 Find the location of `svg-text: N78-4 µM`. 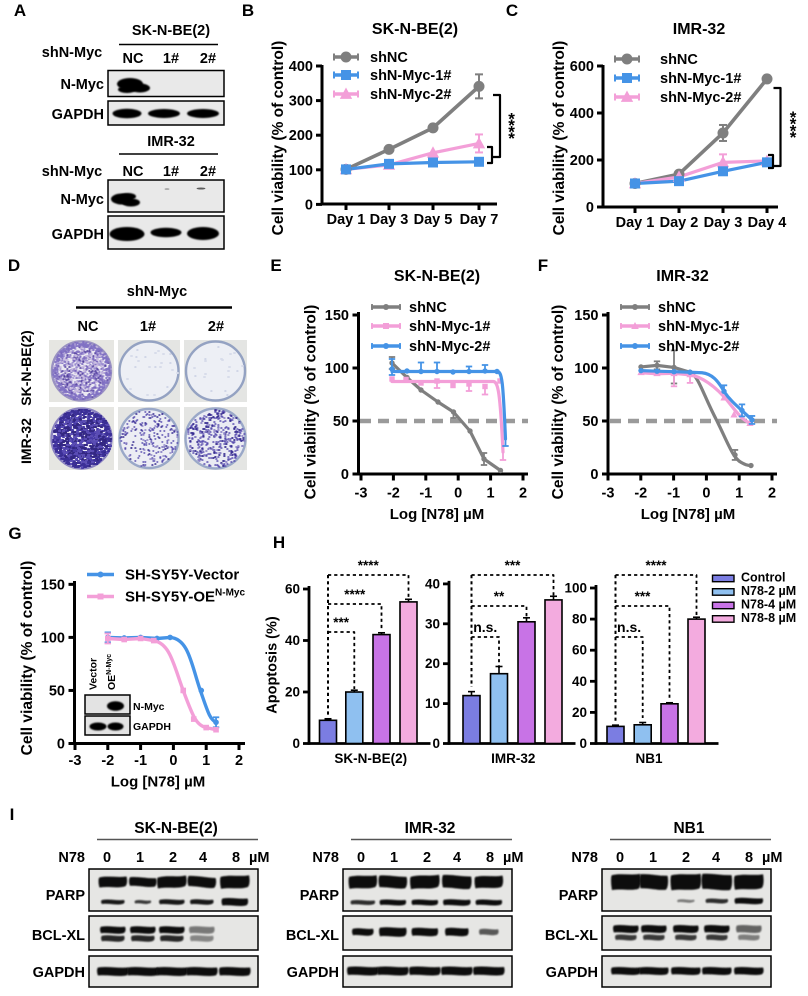

svg-text: N78-4 µM is located at coordinates (768, 605).